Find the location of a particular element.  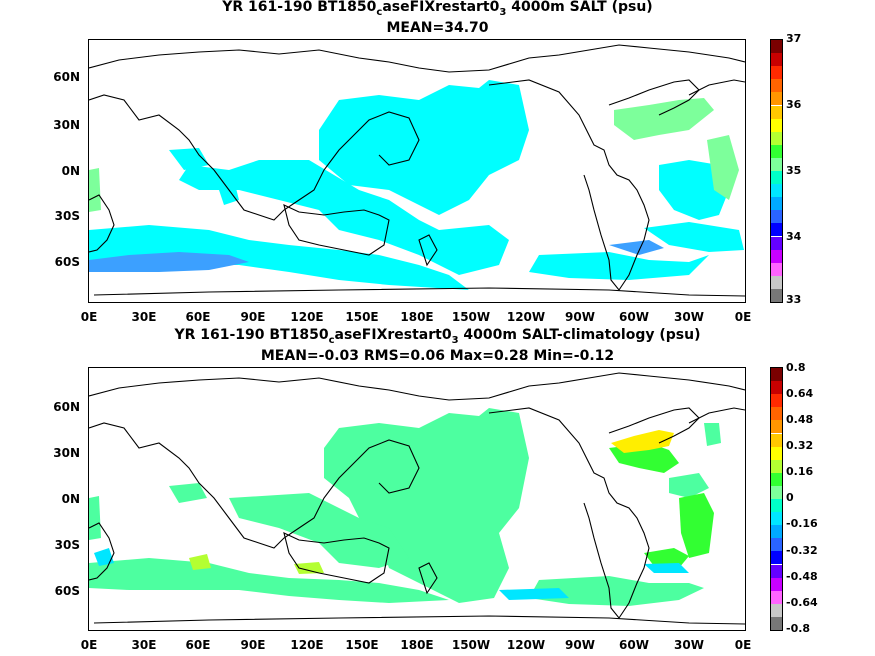

colorbar-label: 0.8 is located at coordinates (796, 367).